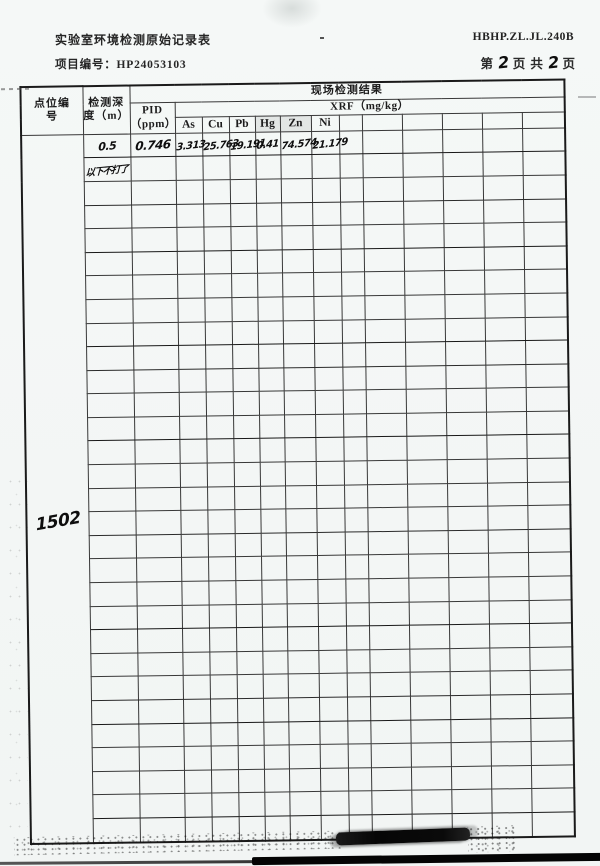 This screenshot has width=600, height=866. I want to click on page-number-line: 第 2 页 共 2 页, so click(528, 62).